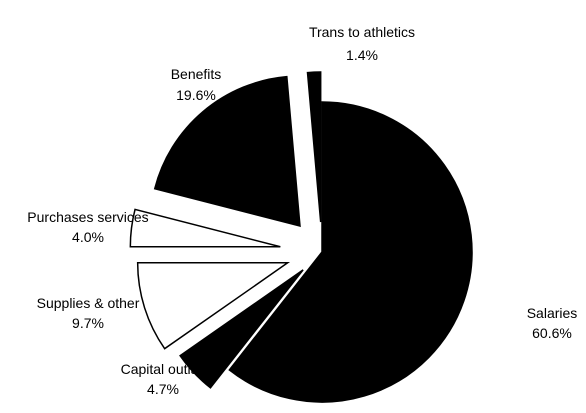  What do you see at coordinates (227, 151) in the screenshot?
I see `pie-slice-benefits` at bounding box center [227, 151].